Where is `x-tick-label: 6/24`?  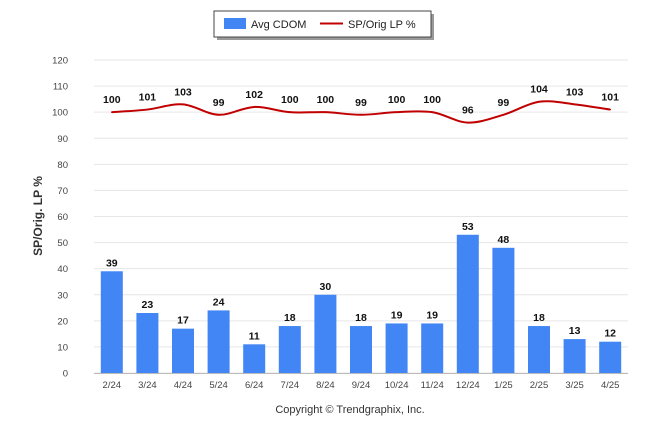 x-tick-label: 6/24 is located at coordinates (254, 385).